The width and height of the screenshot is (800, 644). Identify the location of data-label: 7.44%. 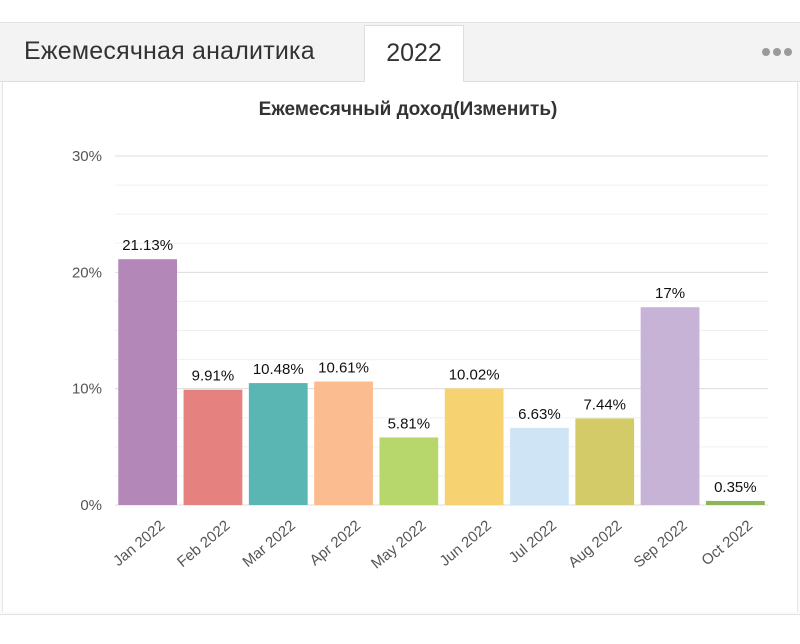
(604, 404).